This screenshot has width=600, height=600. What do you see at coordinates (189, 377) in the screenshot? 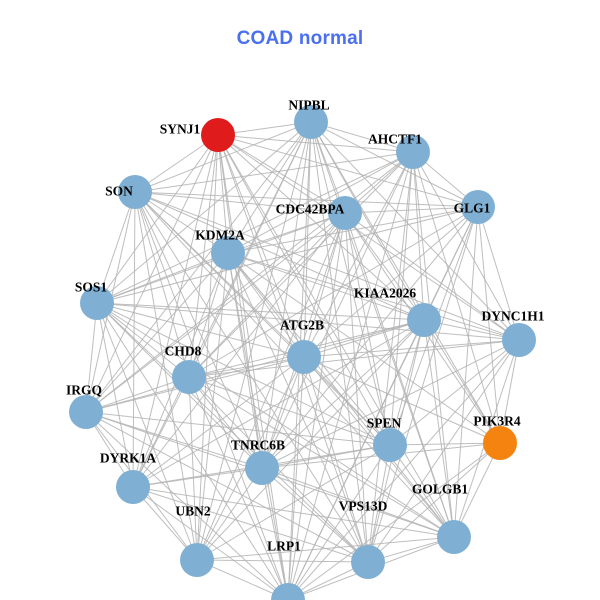
I see `network-node-chd8` at bounding box center [189, 377].